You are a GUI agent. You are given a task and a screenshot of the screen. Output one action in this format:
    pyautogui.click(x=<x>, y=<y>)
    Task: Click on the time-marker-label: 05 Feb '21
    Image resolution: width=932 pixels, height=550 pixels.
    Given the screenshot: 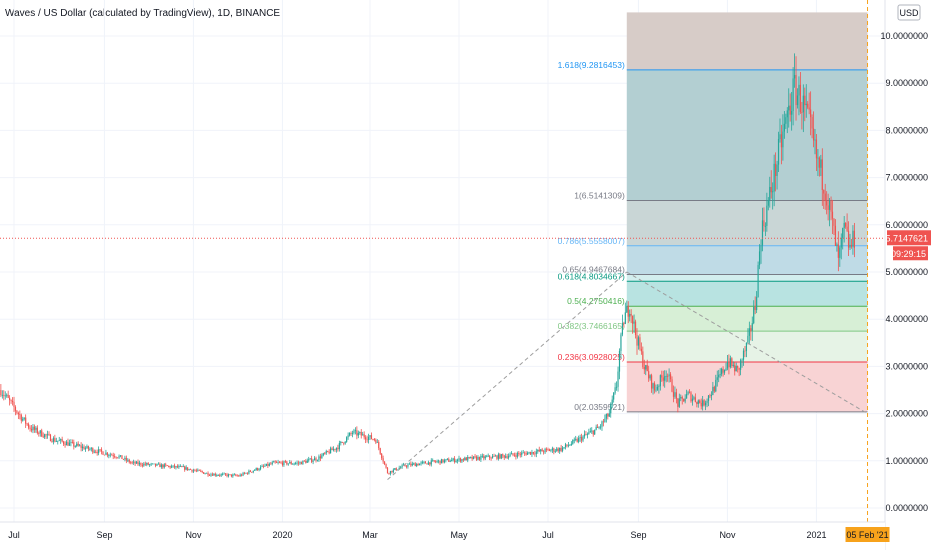 What is the action you would take?
    pyautogui.click(x=867, y=535)
    